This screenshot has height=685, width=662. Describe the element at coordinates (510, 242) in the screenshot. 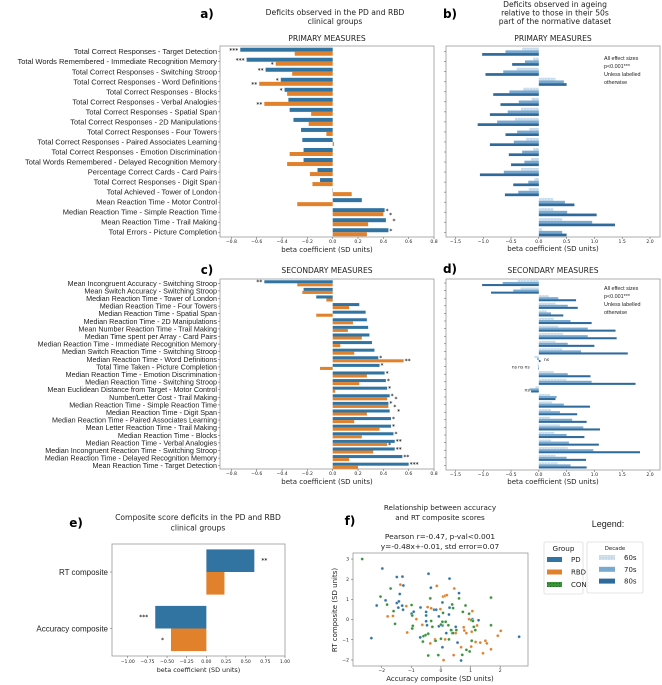

I see `x-tick-label: −0.5` at that location.